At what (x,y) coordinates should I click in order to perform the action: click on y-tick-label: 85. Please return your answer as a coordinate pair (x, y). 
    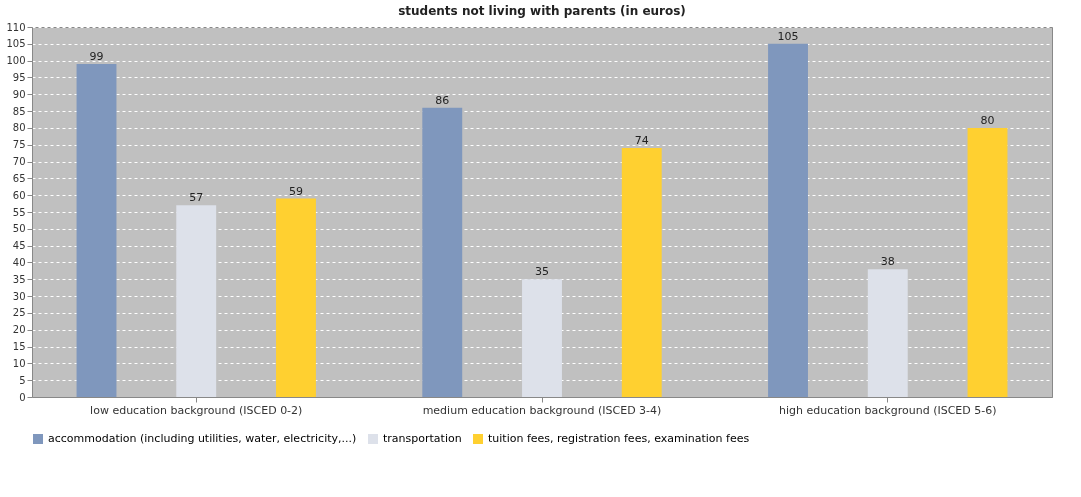
    Looking at the image, I should click on (19, 111).